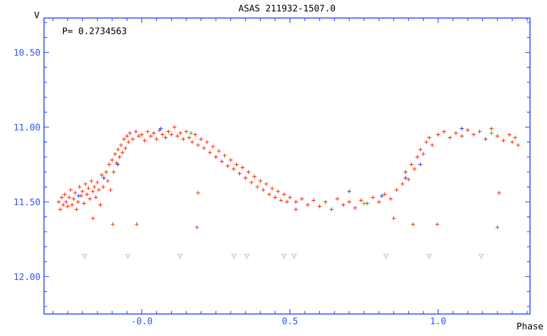 The height and width of the screenshot is (336, 547). I want to click on y-tick-label: 10.50, so click(27, 52).